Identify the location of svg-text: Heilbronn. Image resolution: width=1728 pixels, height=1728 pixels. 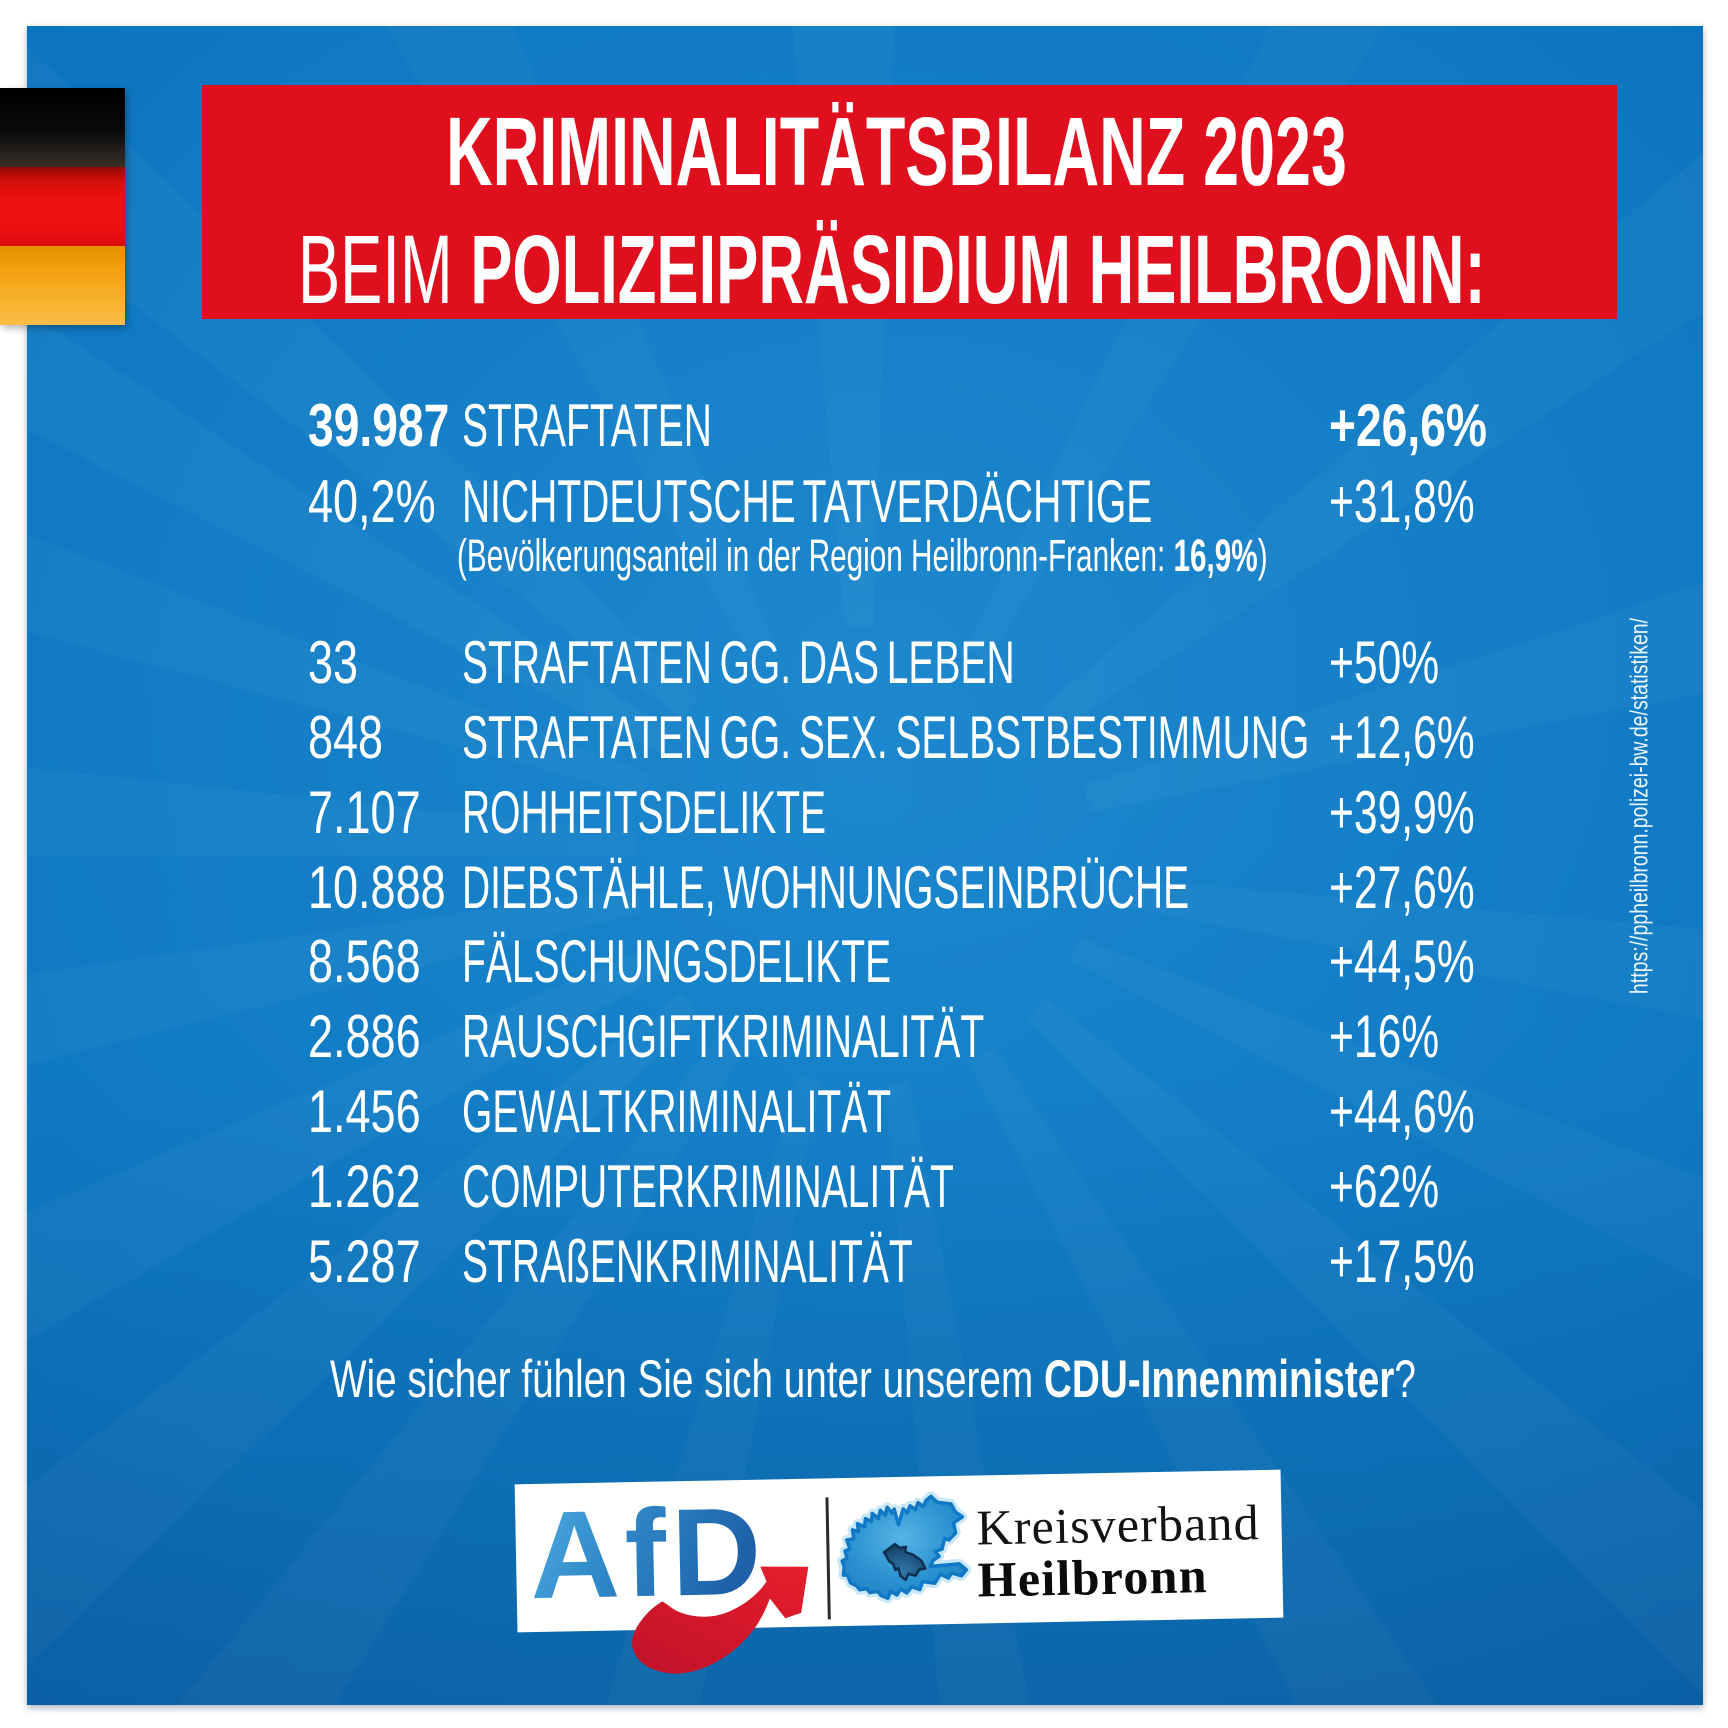
(1092, 1577).